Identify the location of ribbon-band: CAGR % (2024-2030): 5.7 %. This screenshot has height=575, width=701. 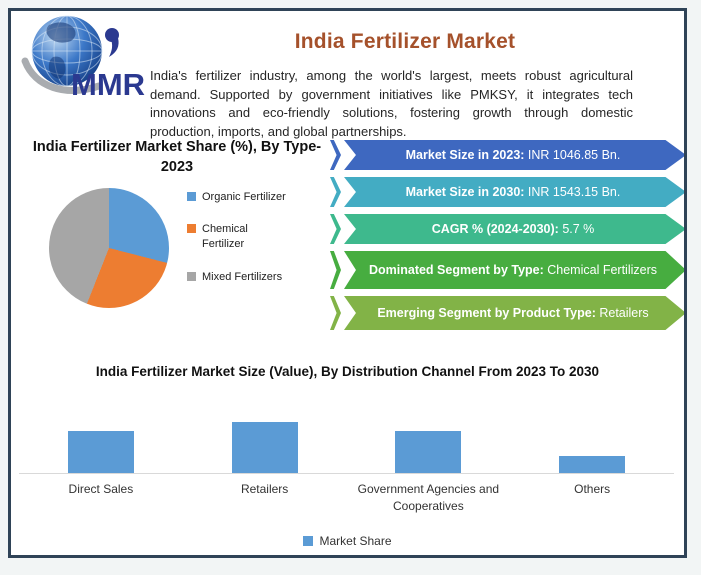
(514, 229).